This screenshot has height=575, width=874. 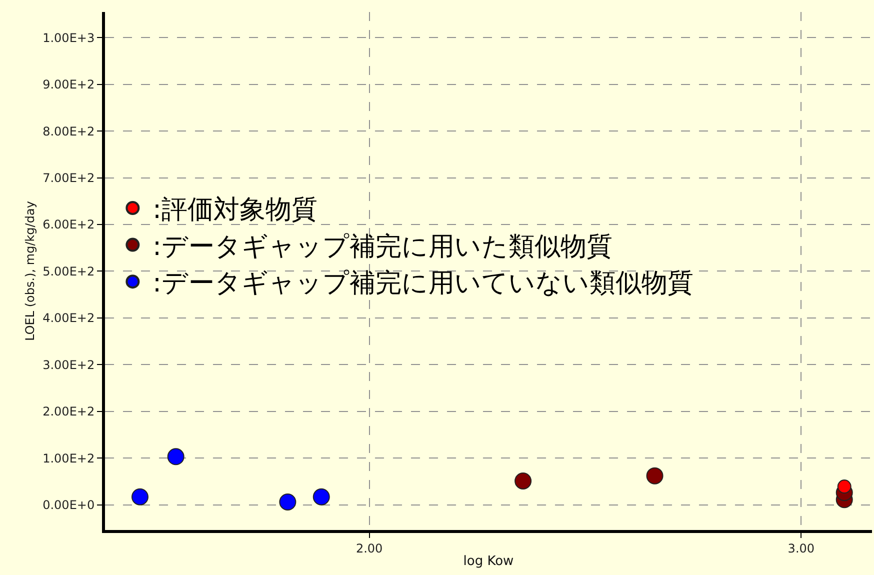 I want to click on y-tick-label: 4.00E+2, so click(x=68, y=318).